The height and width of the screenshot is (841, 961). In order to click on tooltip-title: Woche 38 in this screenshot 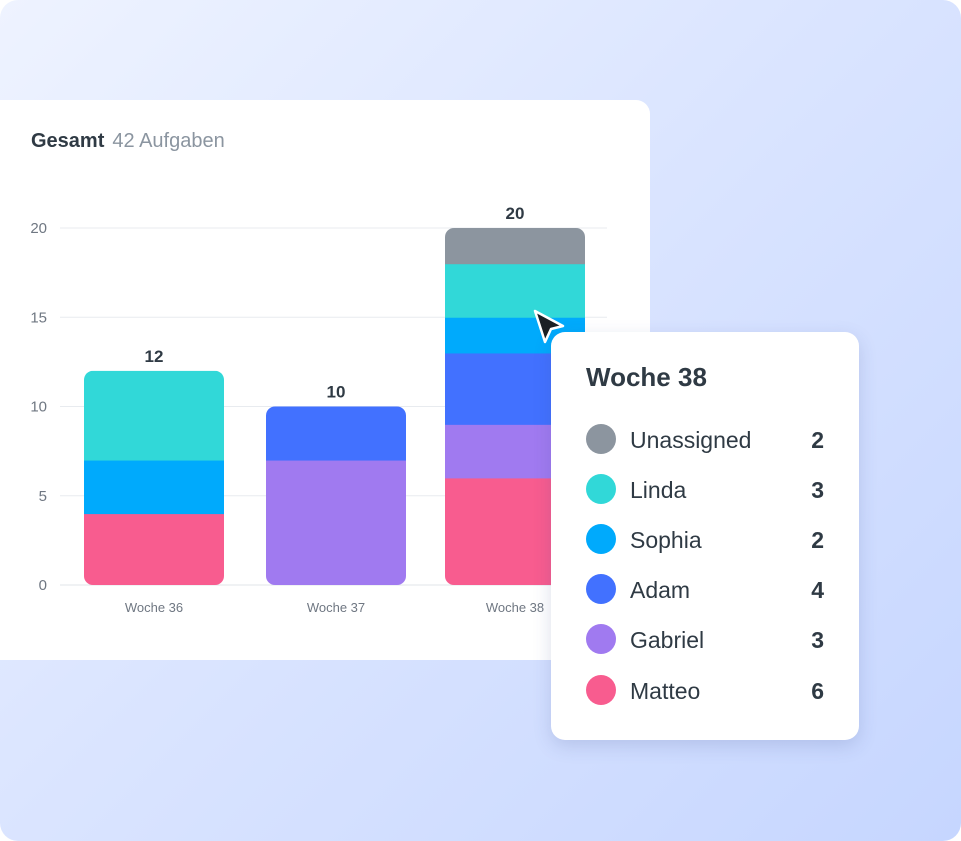, I will do `click(646, 377)`.